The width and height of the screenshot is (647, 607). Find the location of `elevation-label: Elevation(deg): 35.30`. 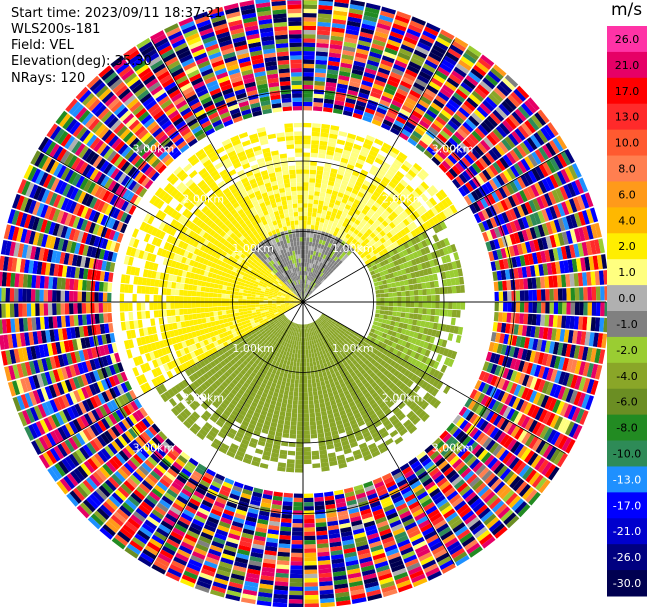

elevation-label: Elevation(deg): 35.30 is located at coordinates (81, 61).